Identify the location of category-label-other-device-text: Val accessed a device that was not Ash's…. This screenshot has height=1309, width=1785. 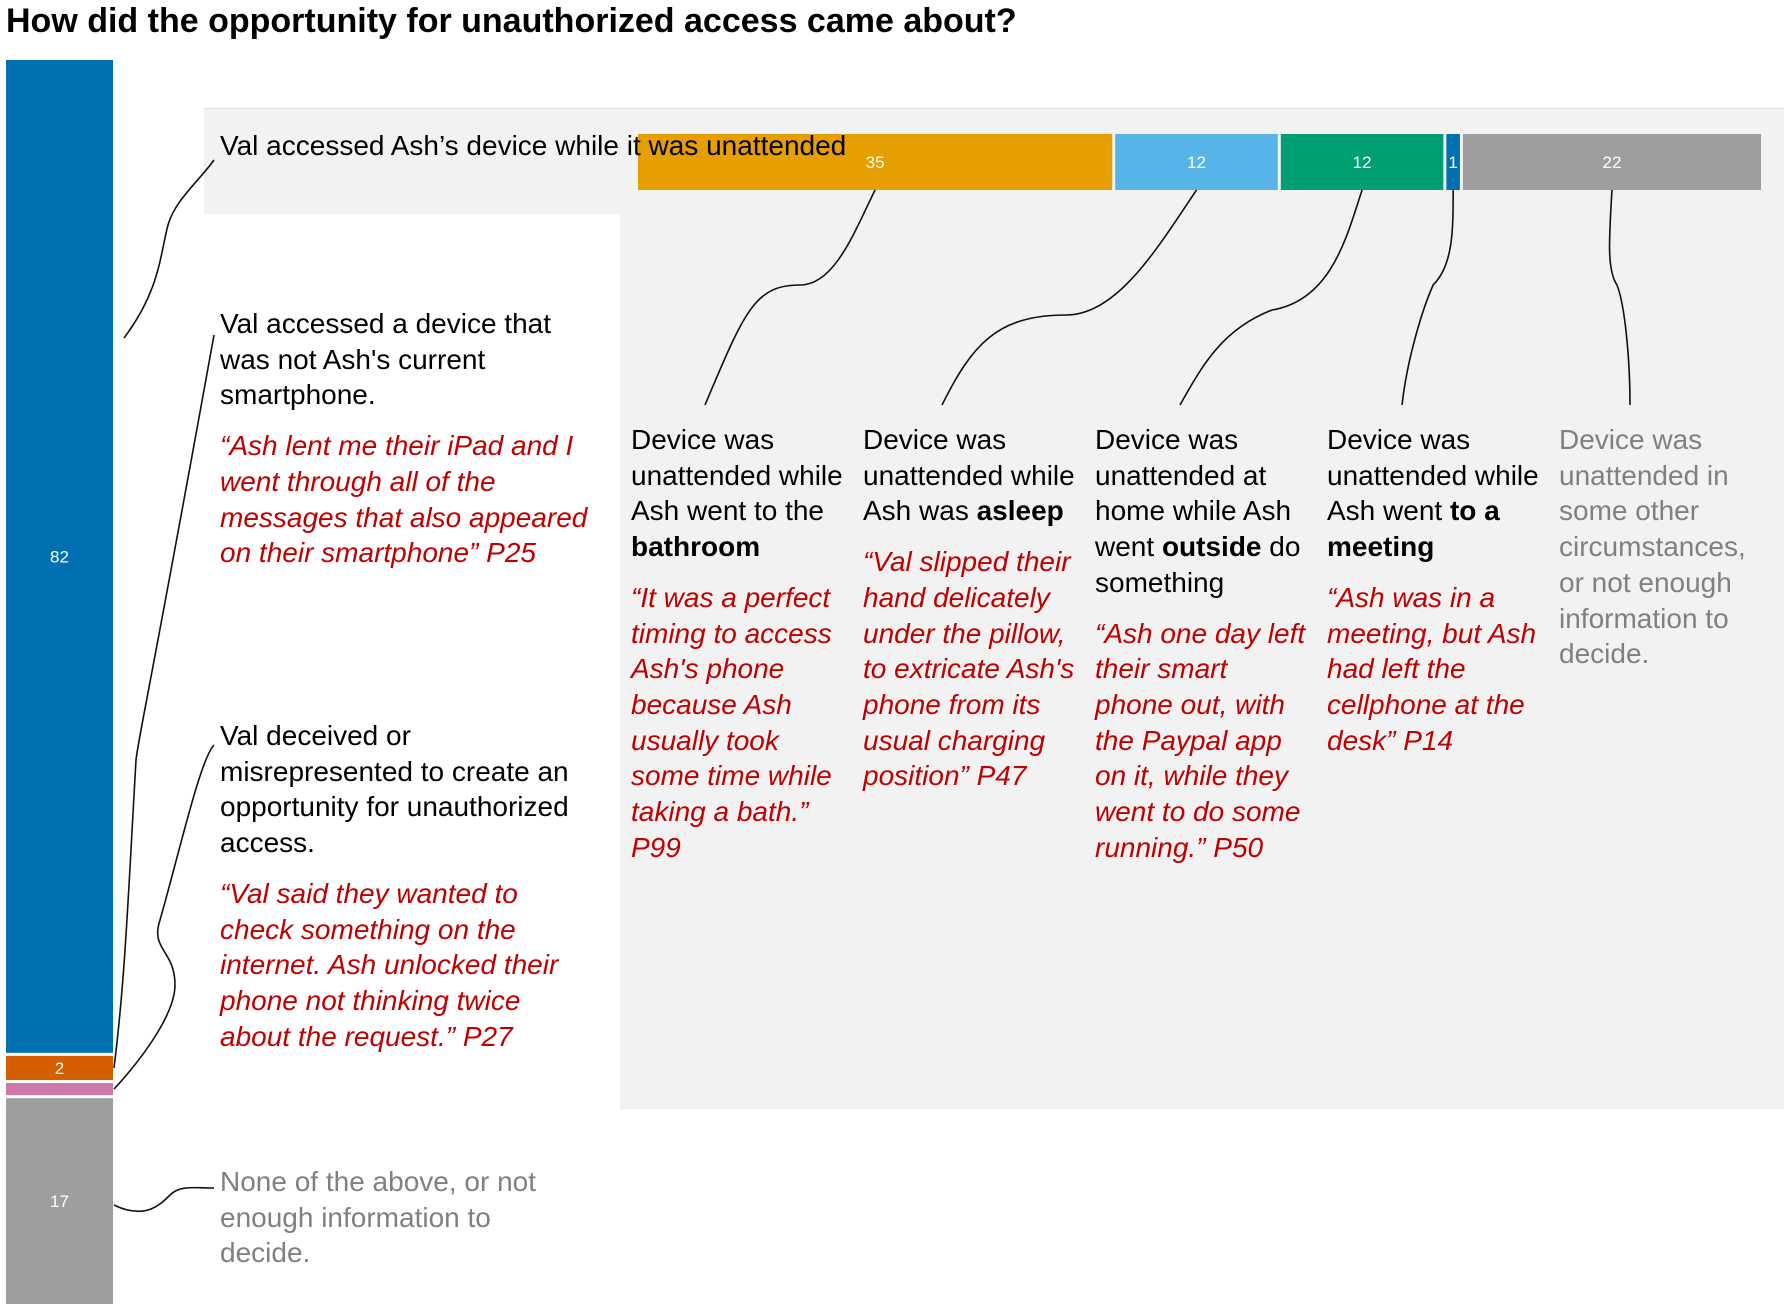
(386, 359).